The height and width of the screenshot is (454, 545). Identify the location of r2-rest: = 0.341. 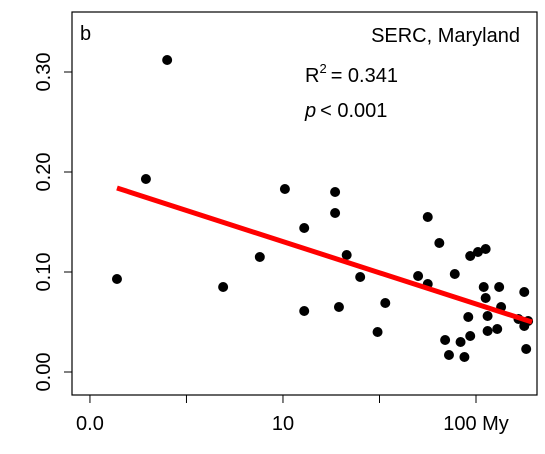
(364, 76).